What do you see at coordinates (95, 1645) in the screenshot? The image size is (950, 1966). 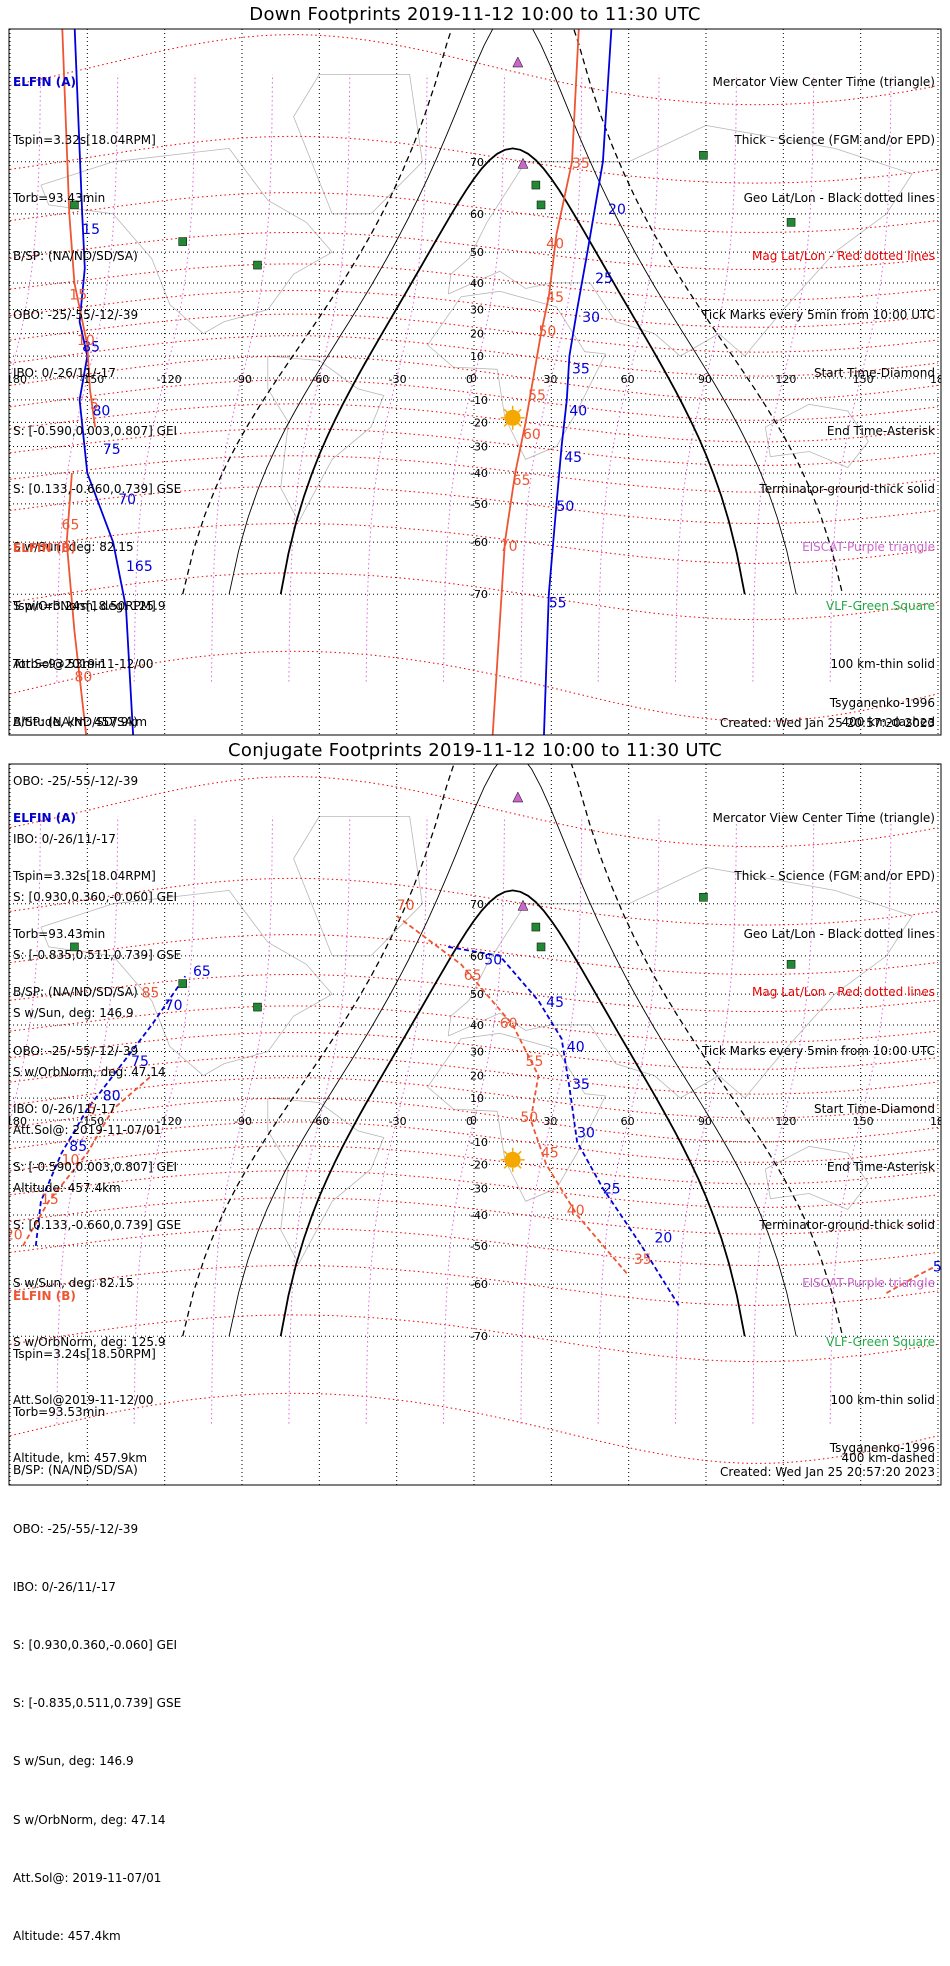 I see `info-line: S: [0.930,0.360,-0.060] GEI` at bounding box center [95, 1645].